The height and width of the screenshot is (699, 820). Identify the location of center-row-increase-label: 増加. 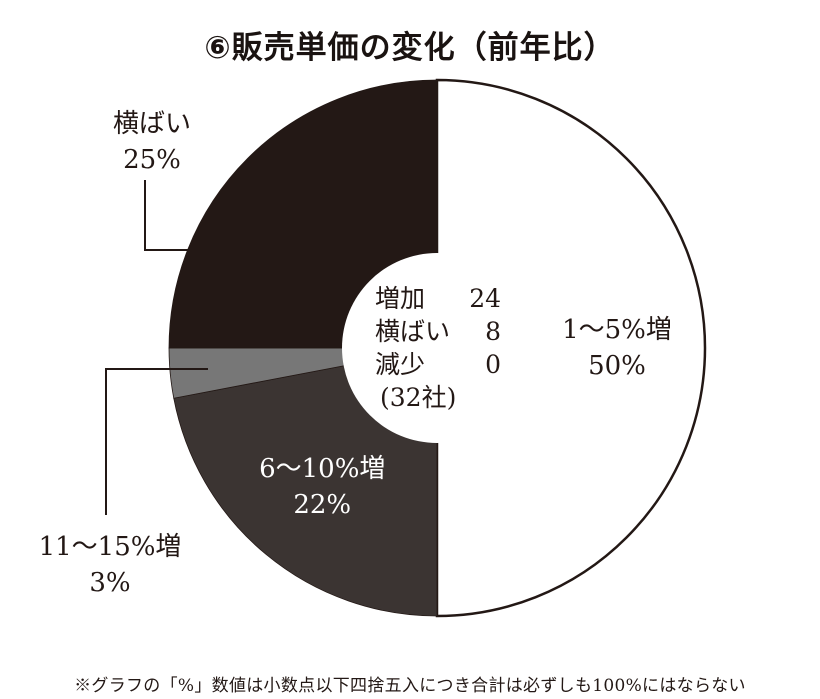
(400, 298).